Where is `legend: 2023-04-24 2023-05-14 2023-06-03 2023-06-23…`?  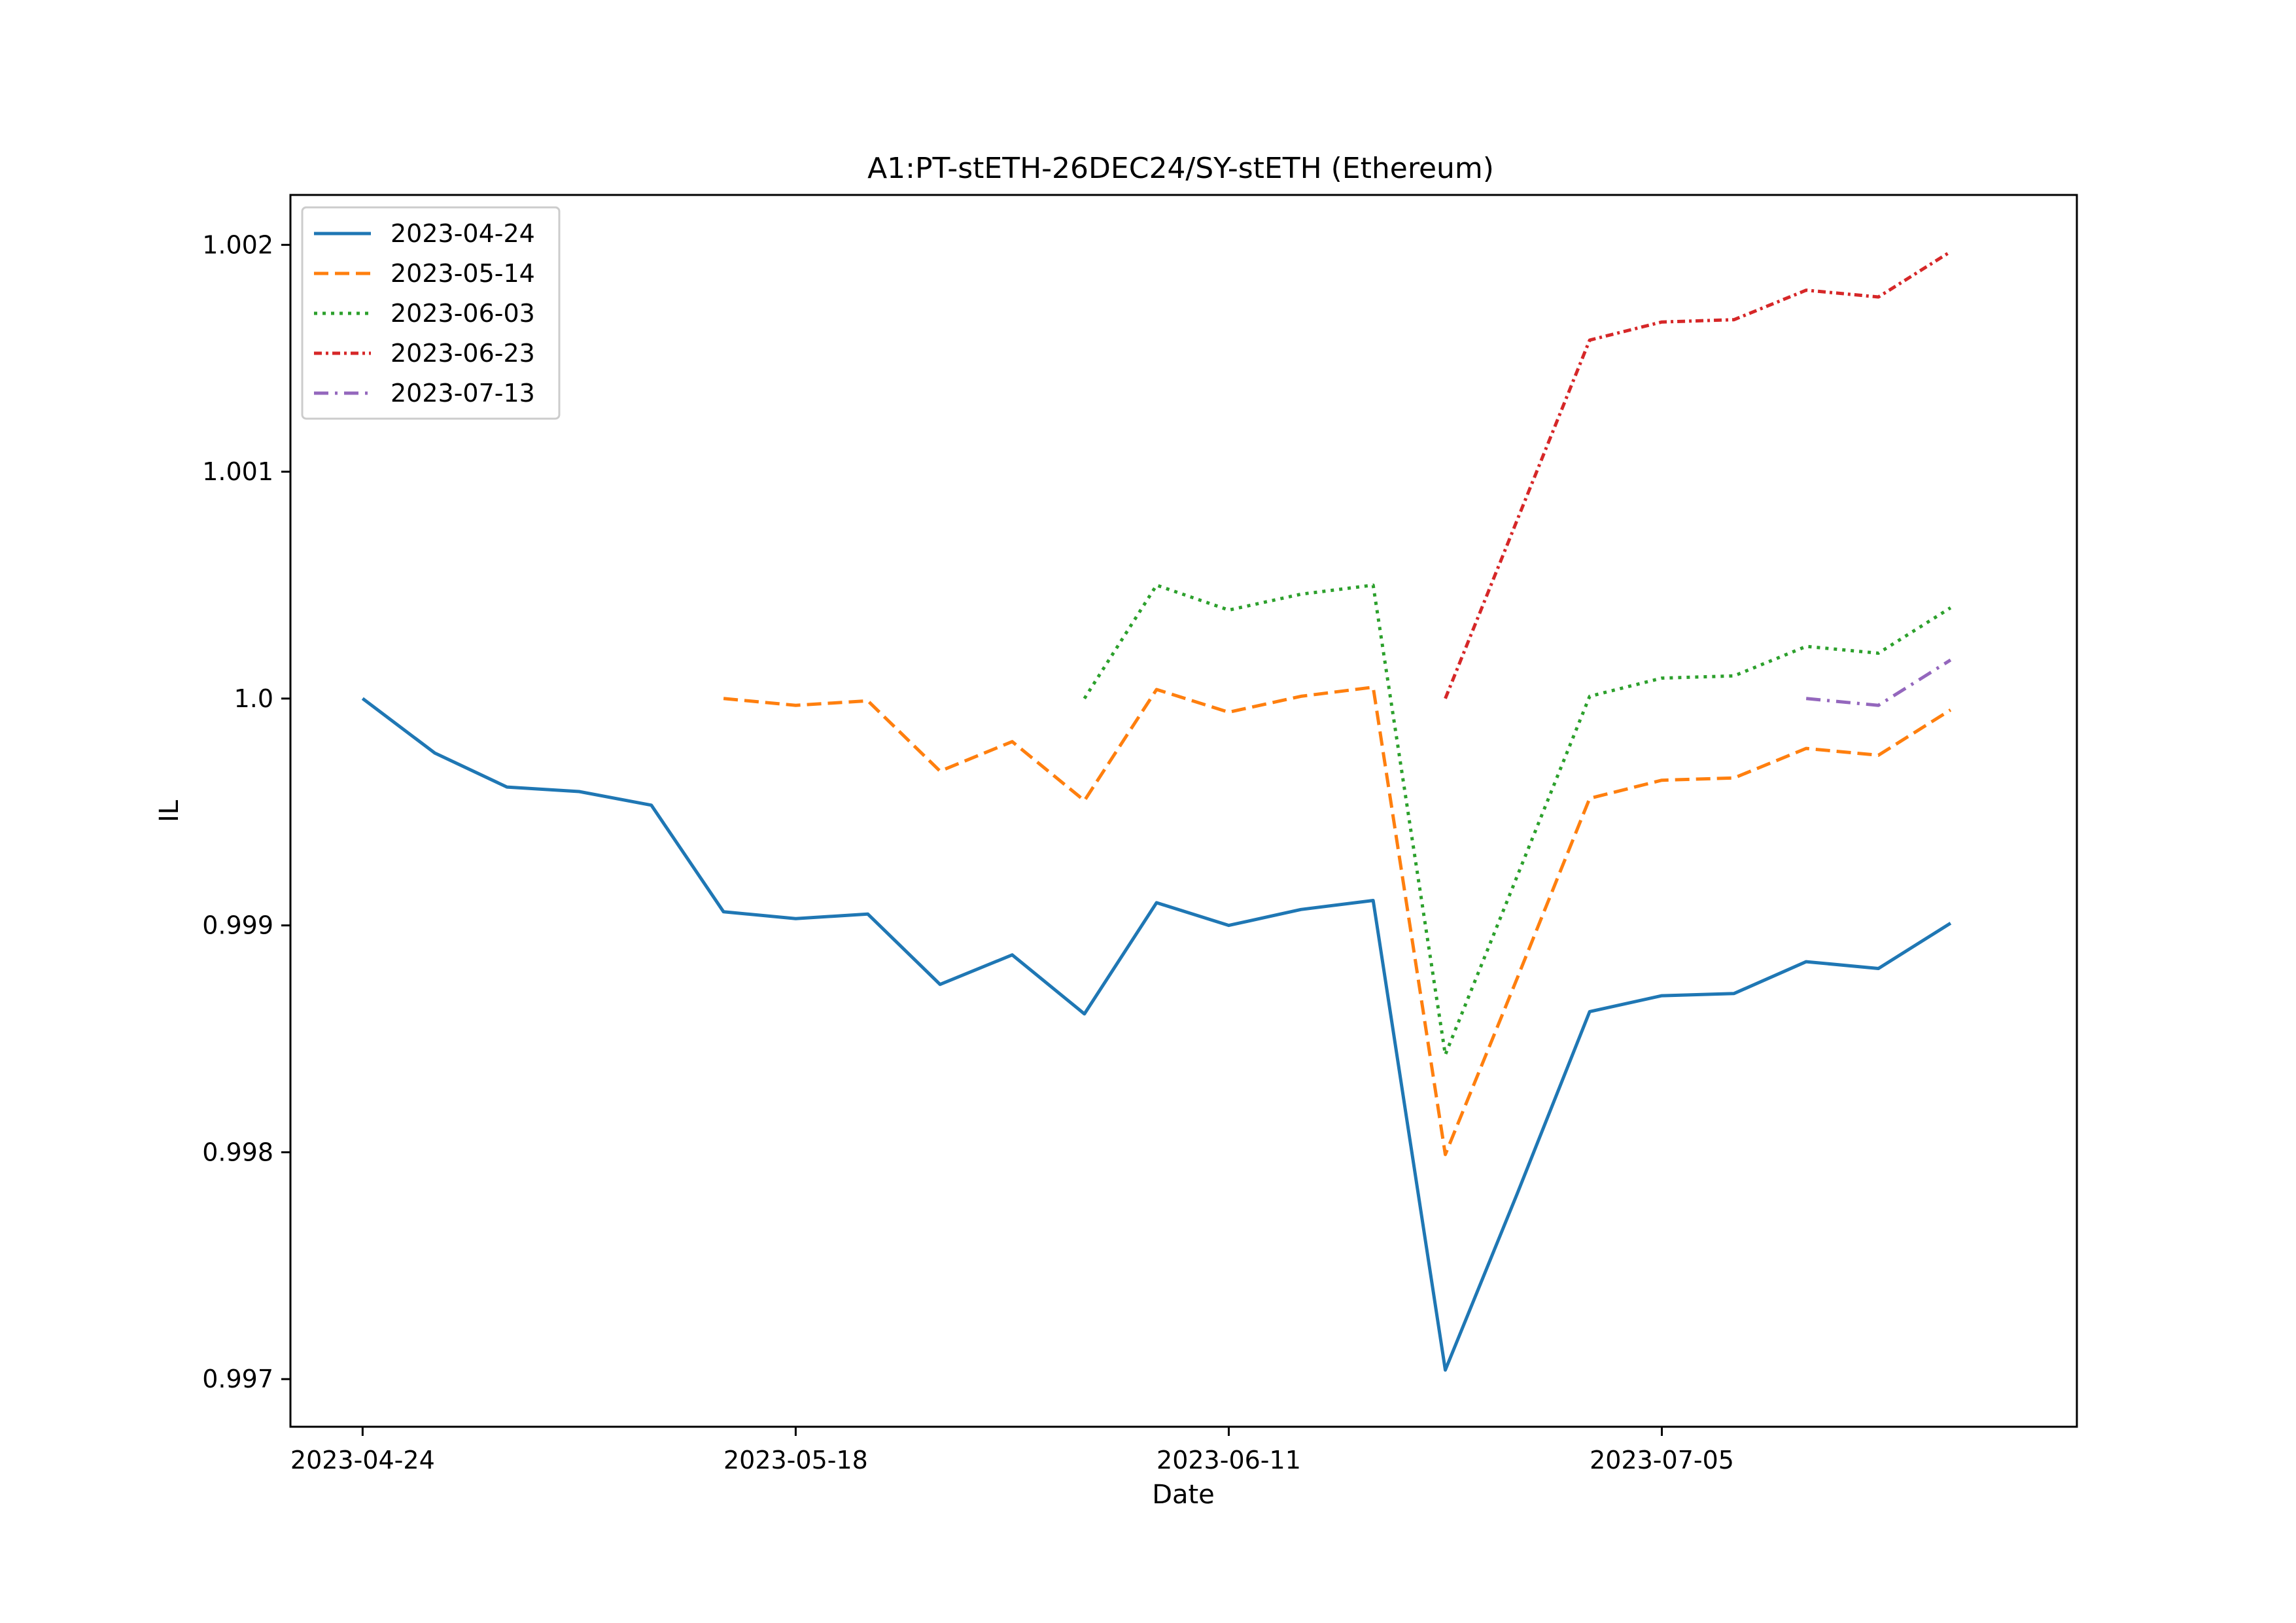
legend: 2023-04-24 2023-05-14 2023-06-03 2023-06-23… is located at coordinates (431, 313).